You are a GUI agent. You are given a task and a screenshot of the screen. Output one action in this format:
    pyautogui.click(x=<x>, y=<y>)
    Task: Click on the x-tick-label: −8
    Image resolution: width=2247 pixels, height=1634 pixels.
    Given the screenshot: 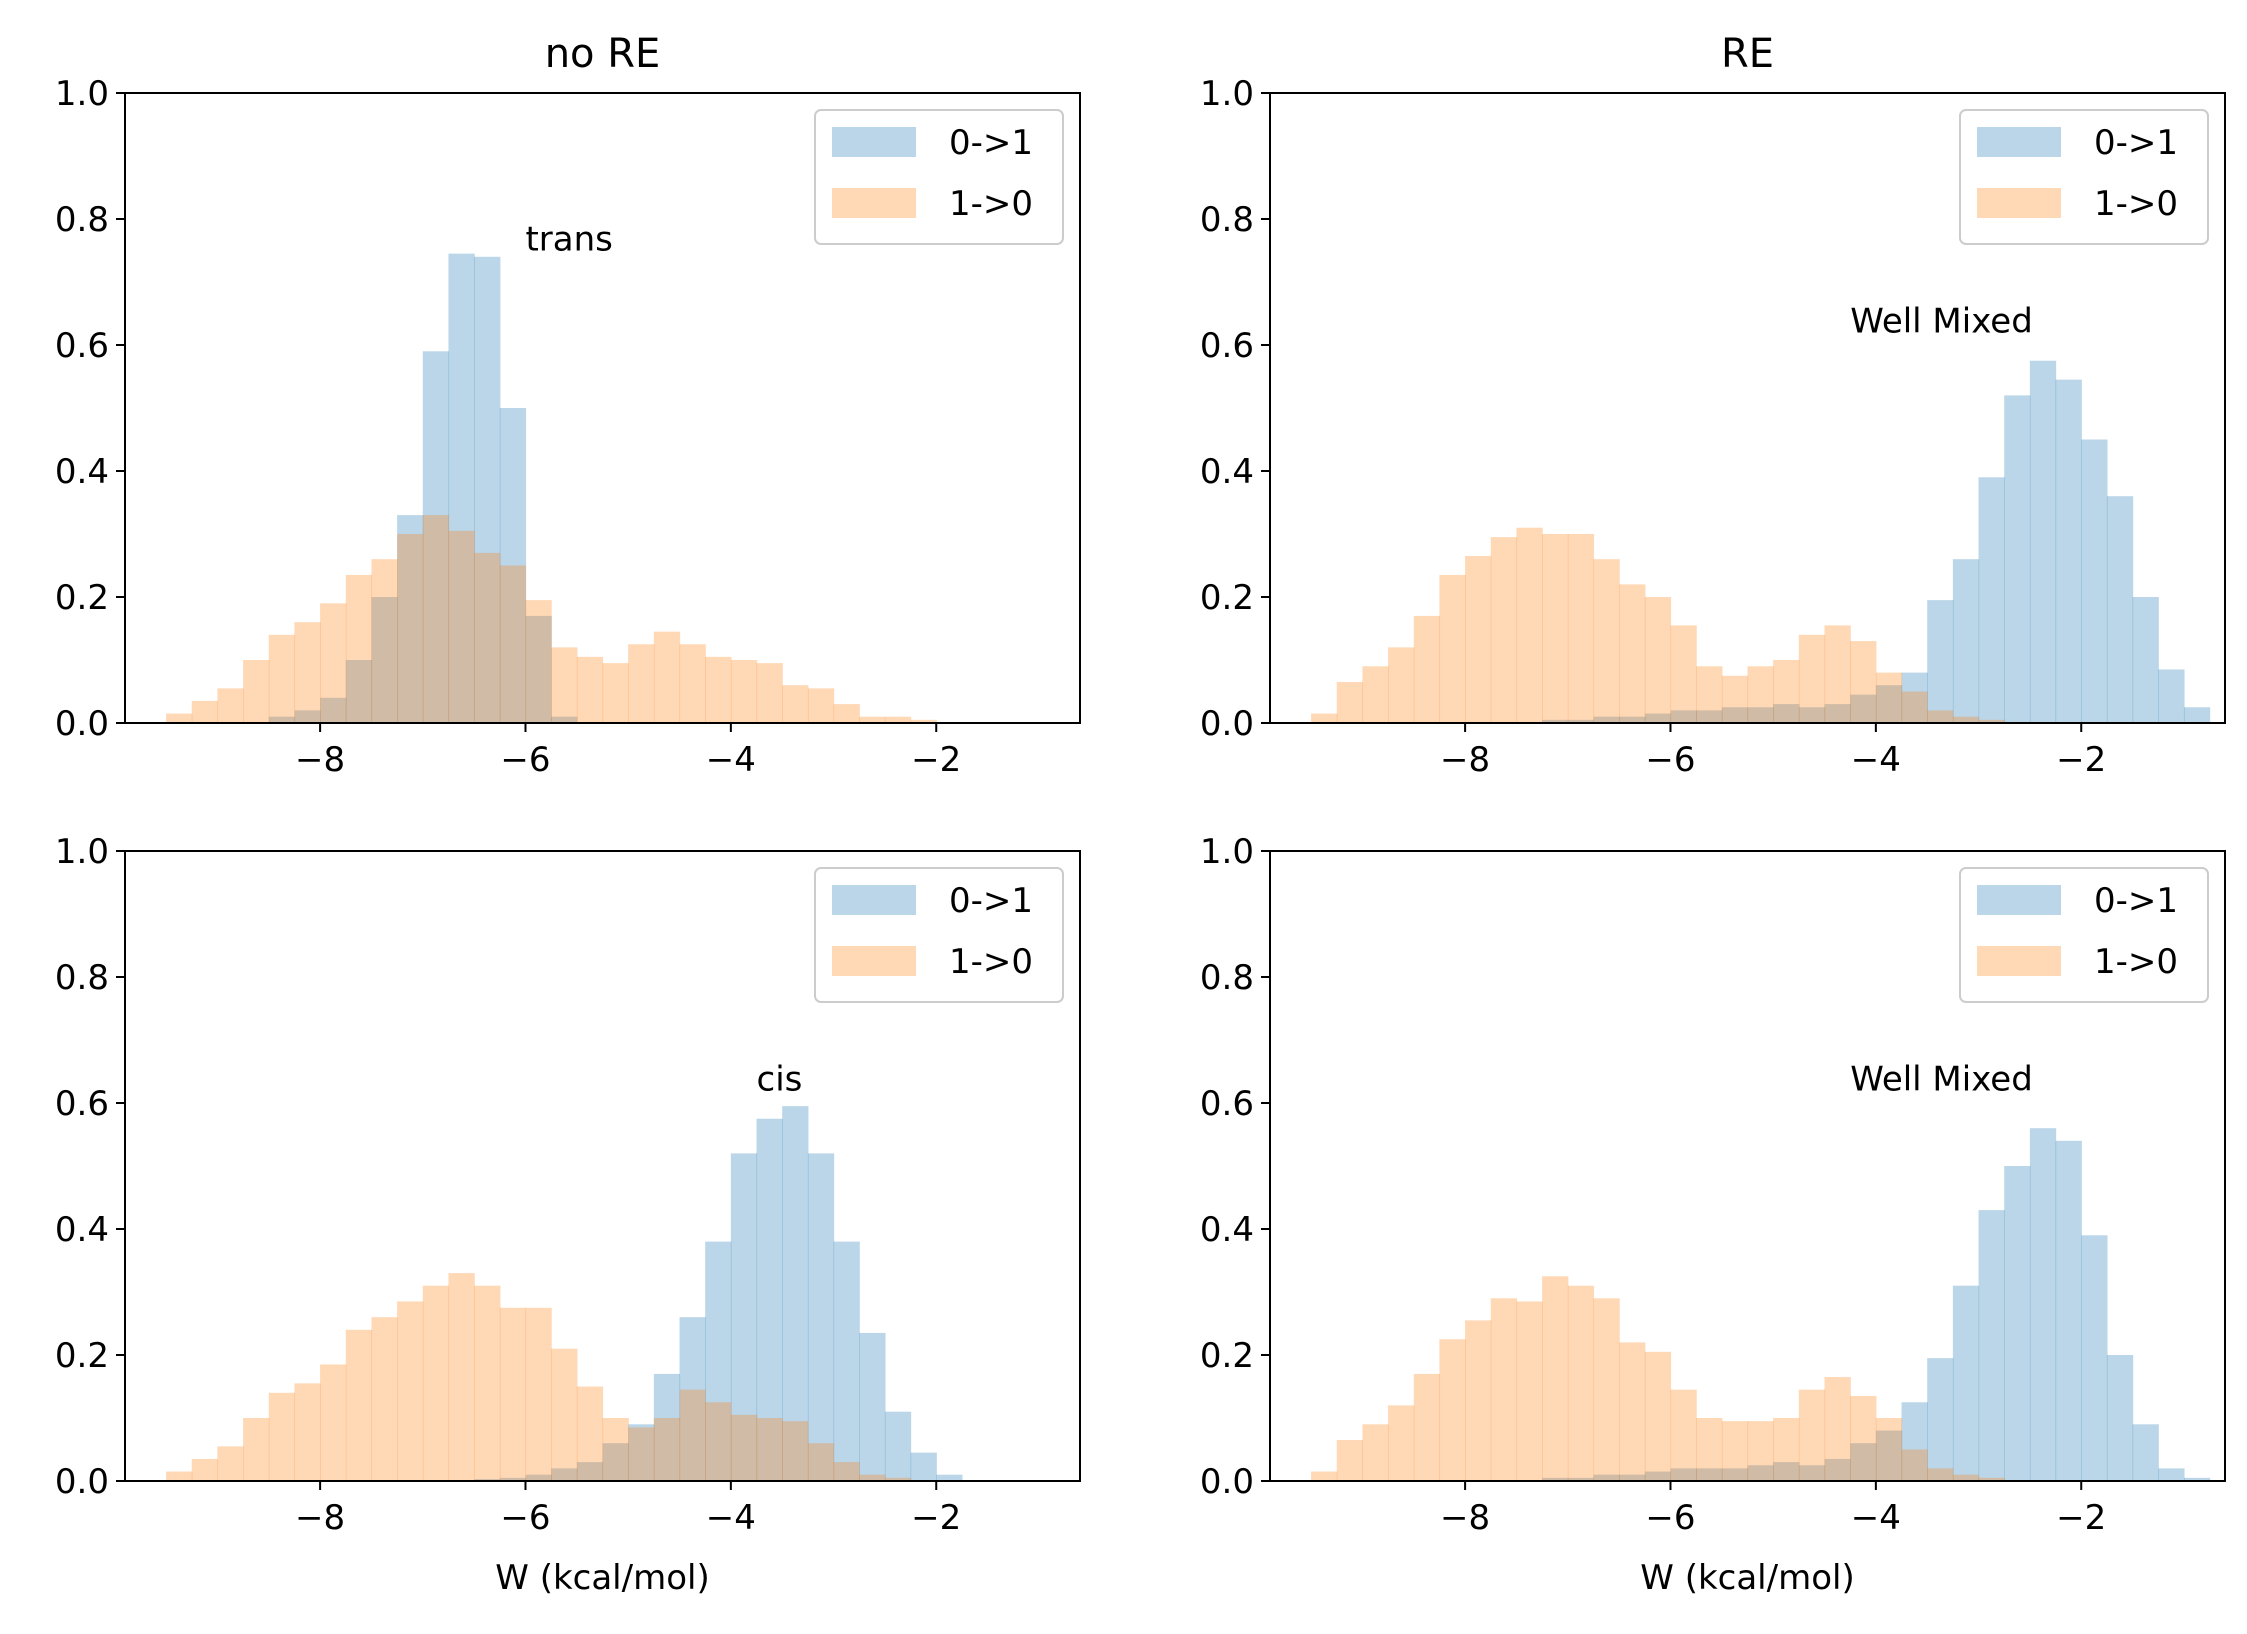 What is the action you would take?
    pyautogui.click(x=1465, y=760)
    